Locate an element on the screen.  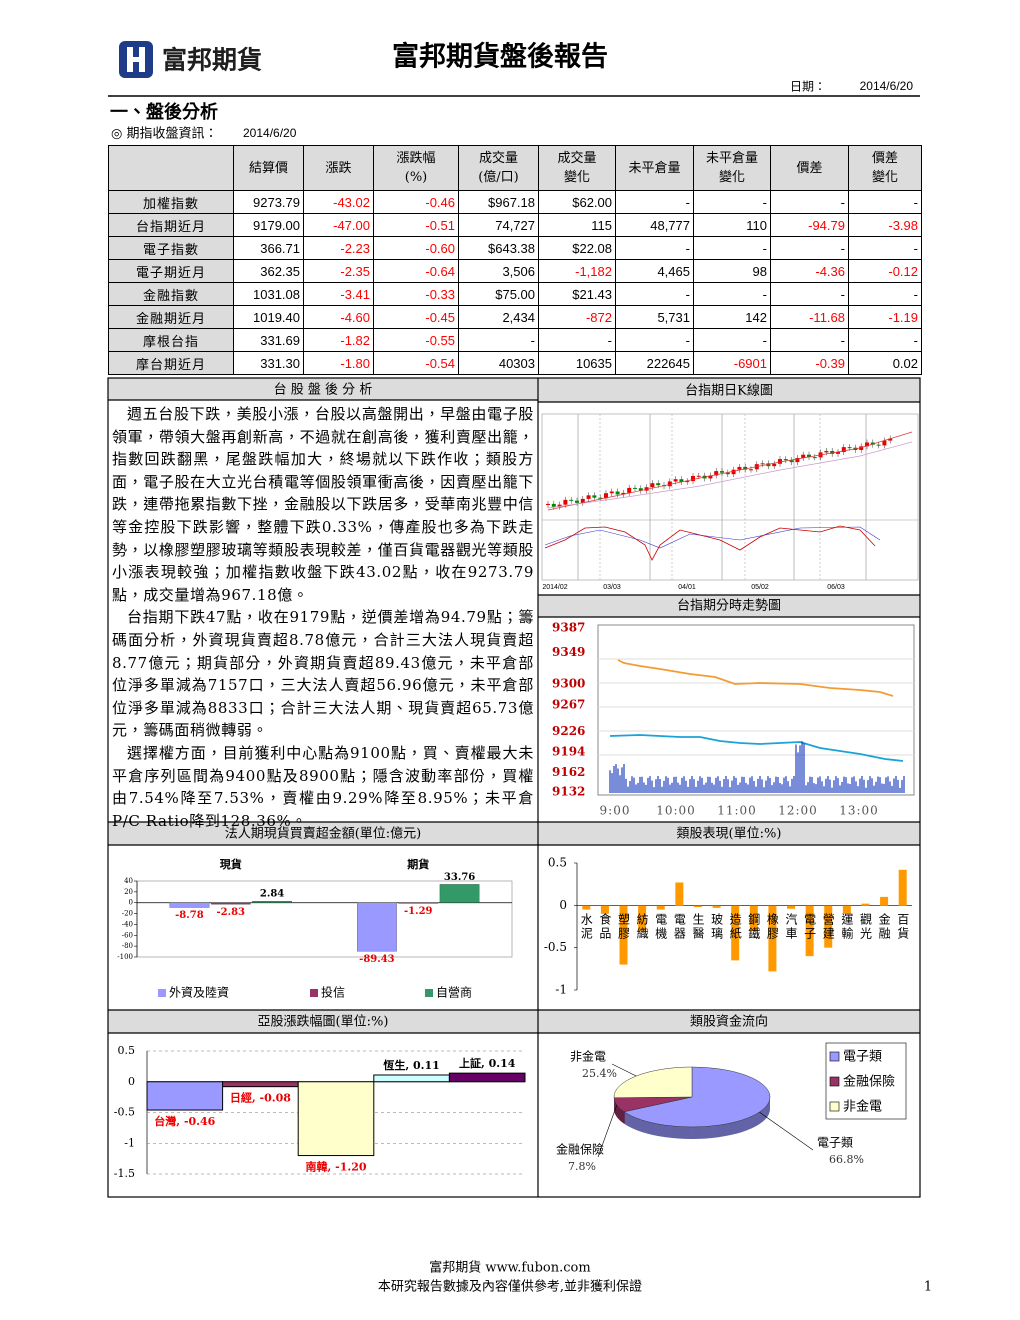
legend-label: 自營商 is located at coordinates (454, 992).